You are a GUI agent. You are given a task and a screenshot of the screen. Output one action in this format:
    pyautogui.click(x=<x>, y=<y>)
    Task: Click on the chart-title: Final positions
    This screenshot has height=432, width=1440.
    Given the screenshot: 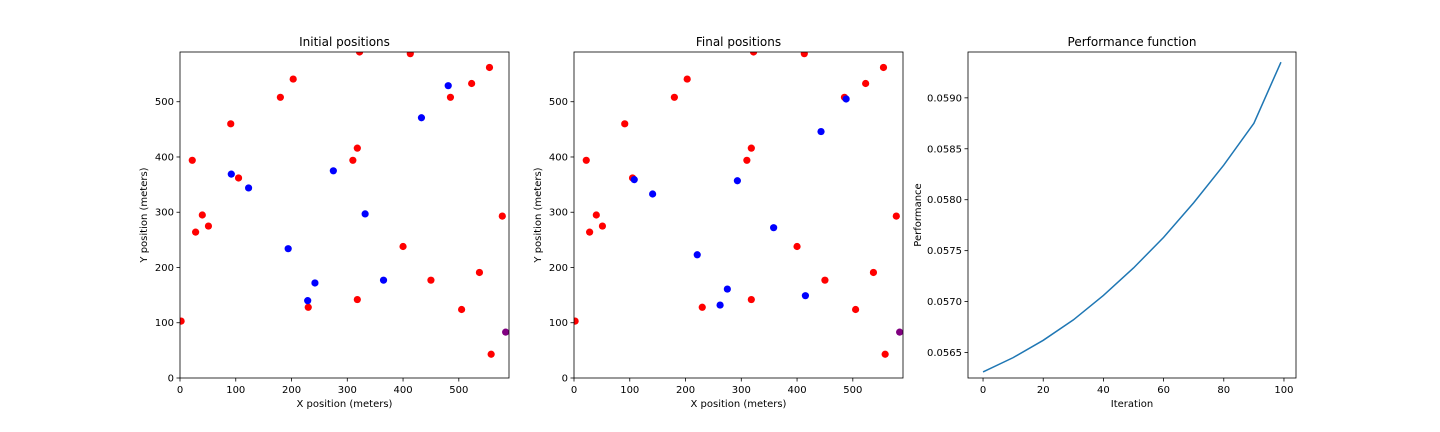 What is the action you would take?
    pyautogui.click(x=738, y=42)
    